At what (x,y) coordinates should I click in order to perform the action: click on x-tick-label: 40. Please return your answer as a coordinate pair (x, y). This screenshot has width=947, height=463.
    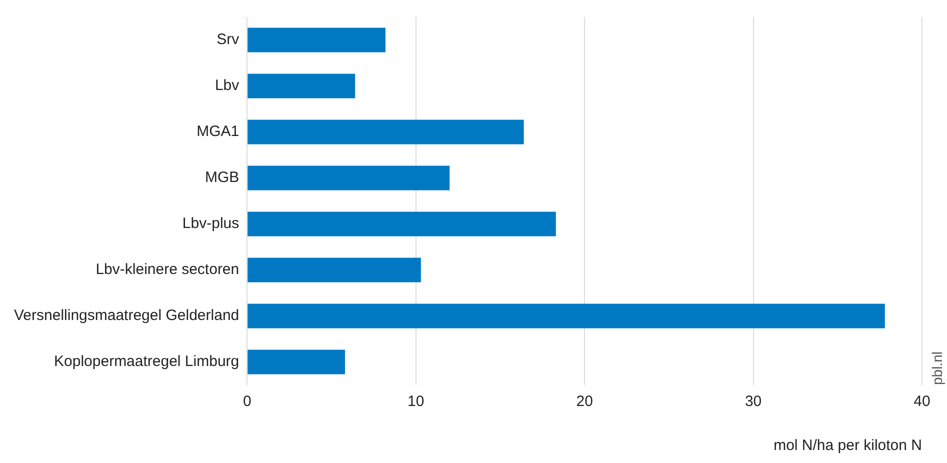
    Looking at the image, I should click on (922, 401).